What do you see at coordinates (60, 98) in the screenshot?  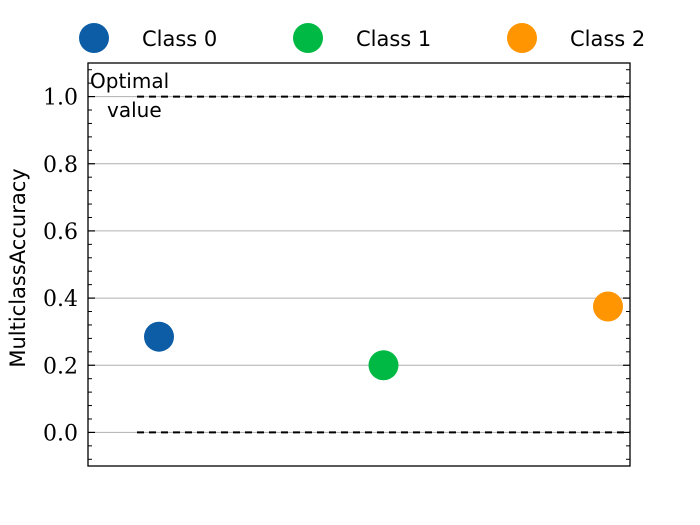 I see `y-tick-label: 1.0` at bounding box center [60, 98].